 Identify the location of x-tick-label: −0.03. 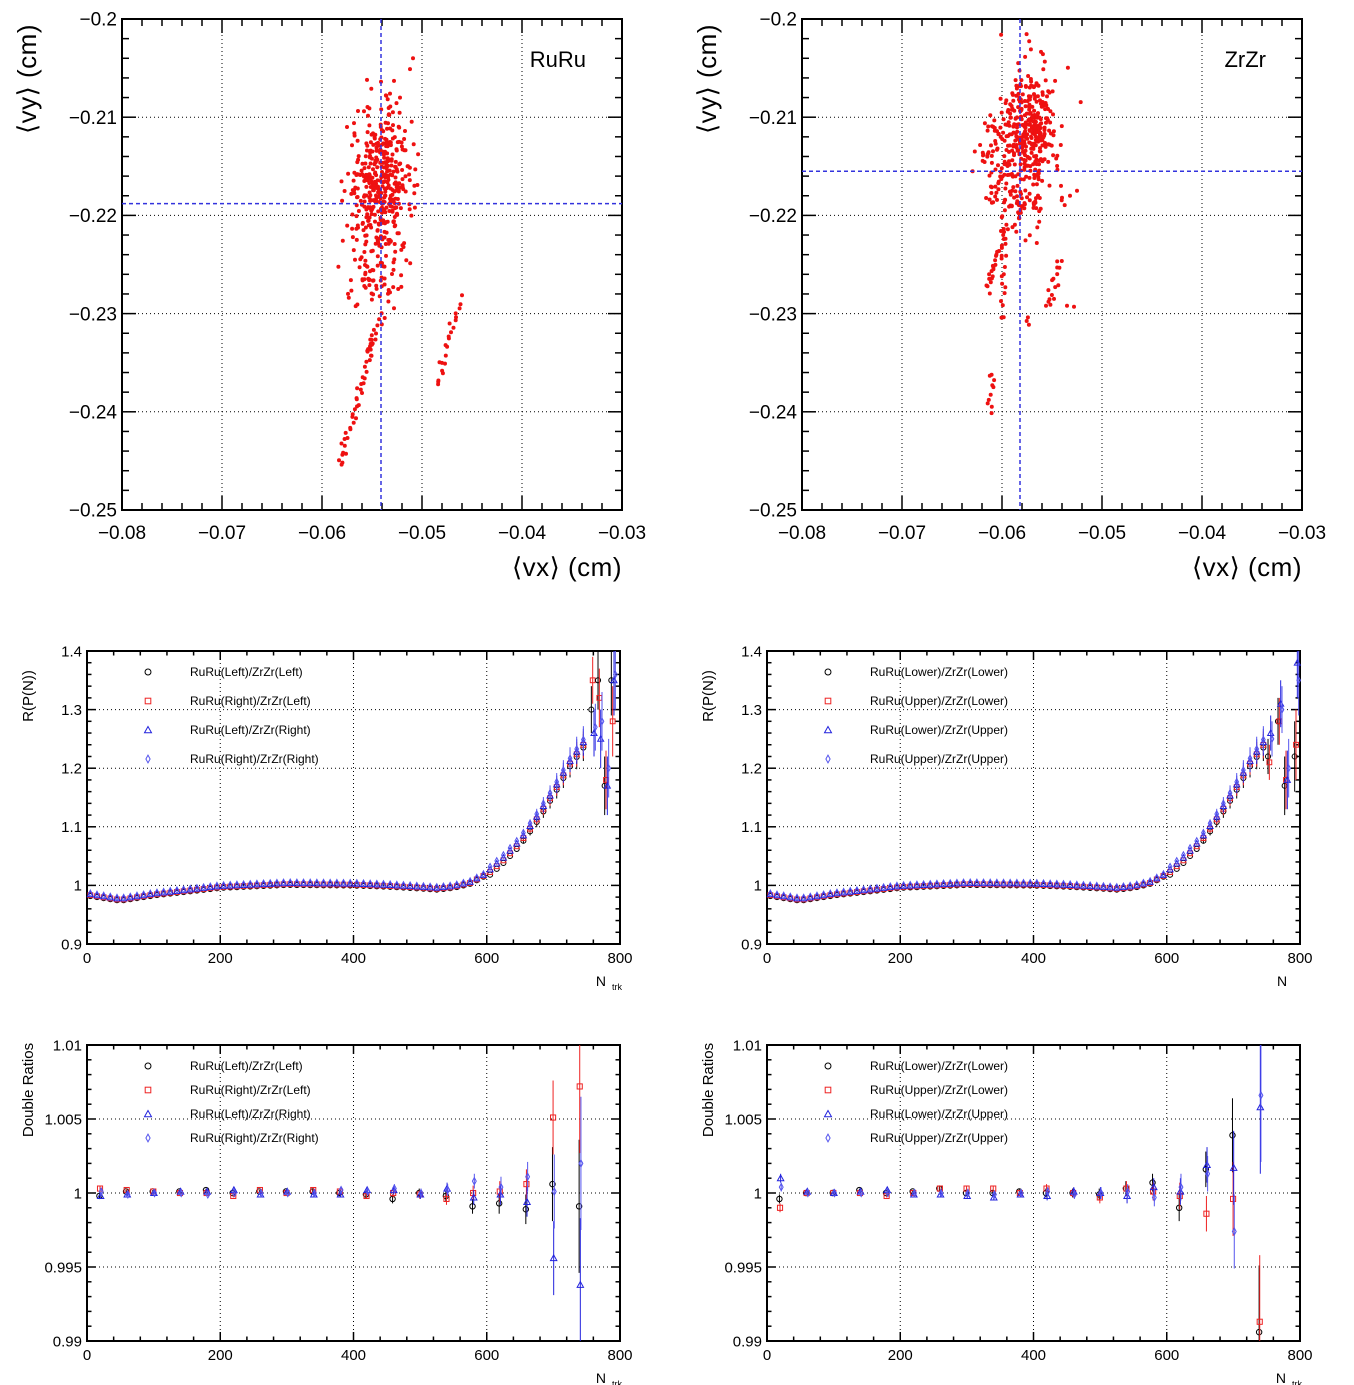
(622, 533).